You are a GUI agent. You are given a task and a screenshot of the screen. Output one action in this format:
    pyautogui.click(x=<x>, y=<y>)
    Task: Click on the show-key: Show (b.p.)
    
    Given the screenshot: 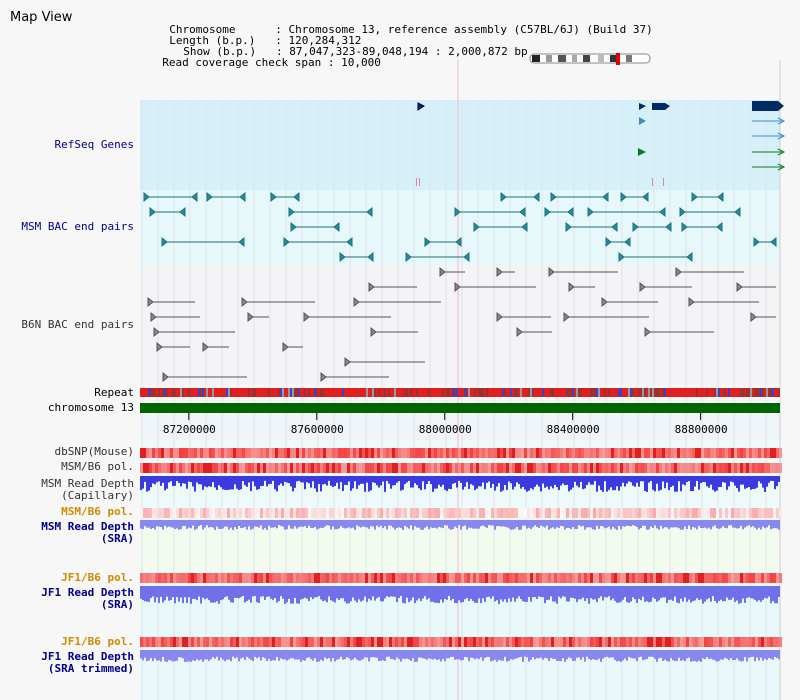 What is the action you would take?
    pyautogui.click(x=220, y=51)
    